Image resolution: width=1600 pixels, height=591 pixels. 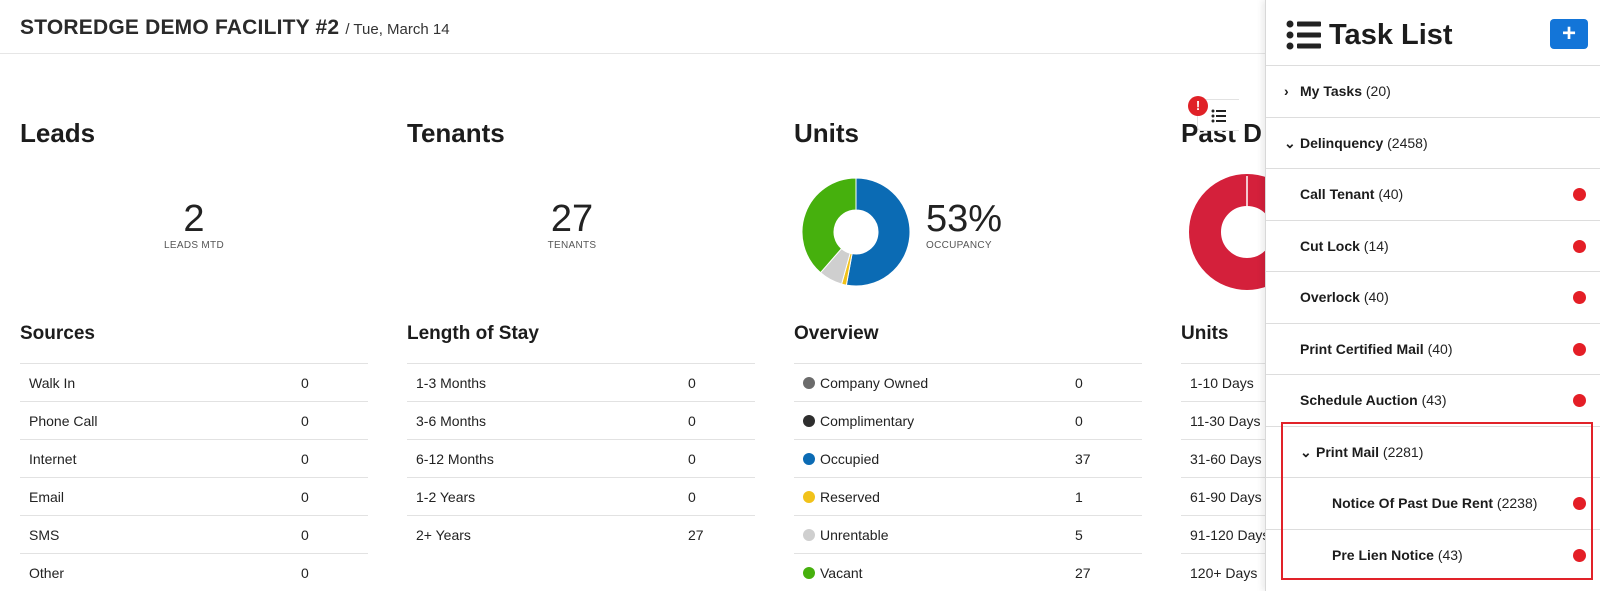 I want to click on table-row: 6-12 Months 0, so click(x=581, y=459).